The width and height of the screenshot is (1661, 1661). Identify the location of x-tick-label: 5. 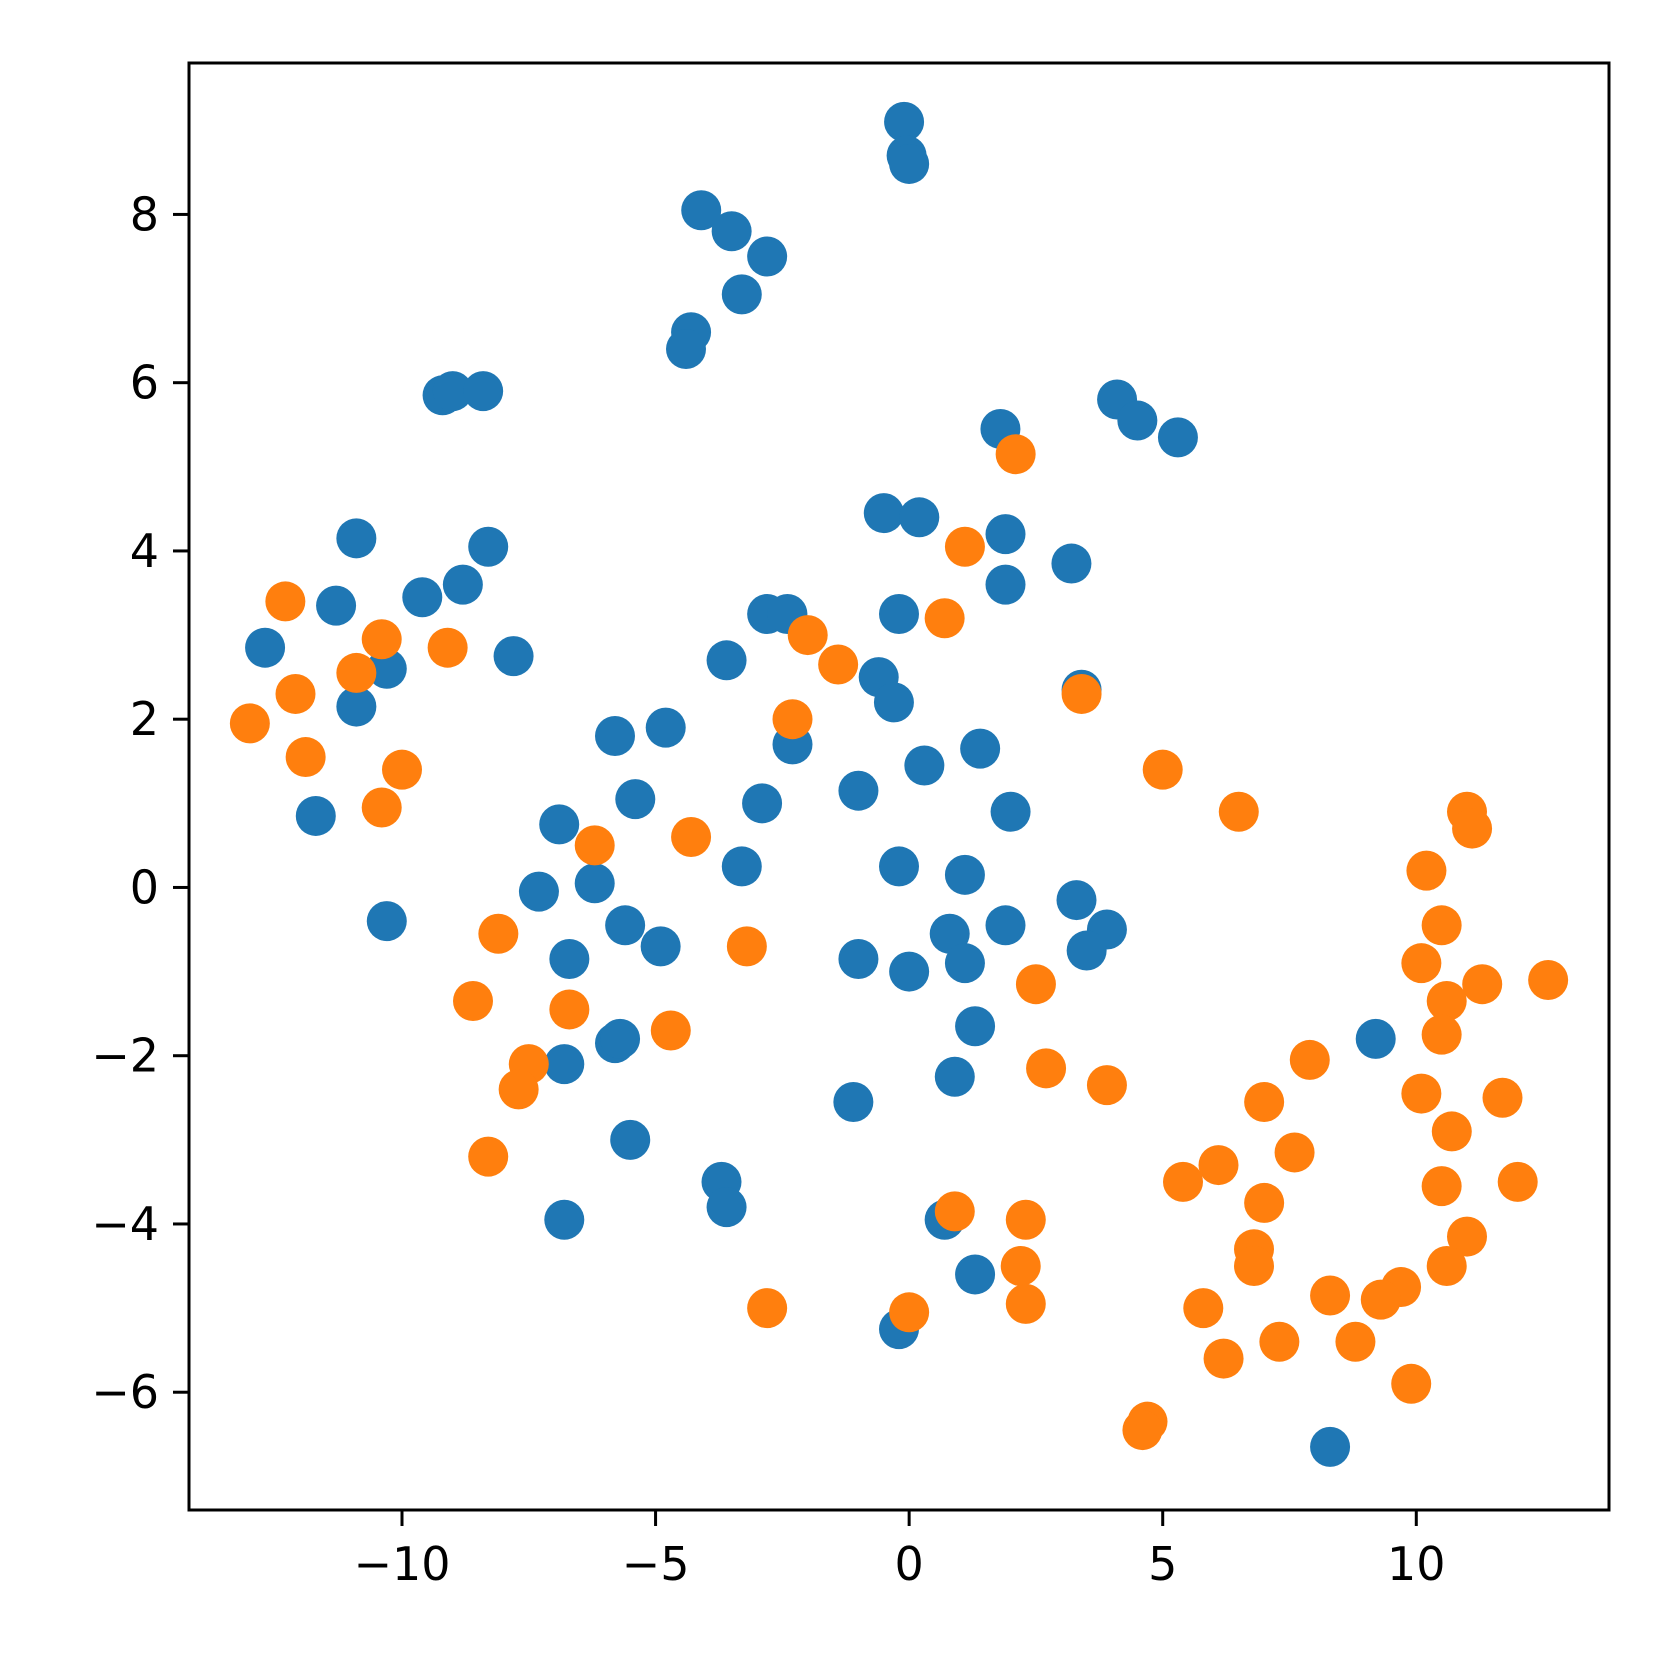
(1162, 1564).